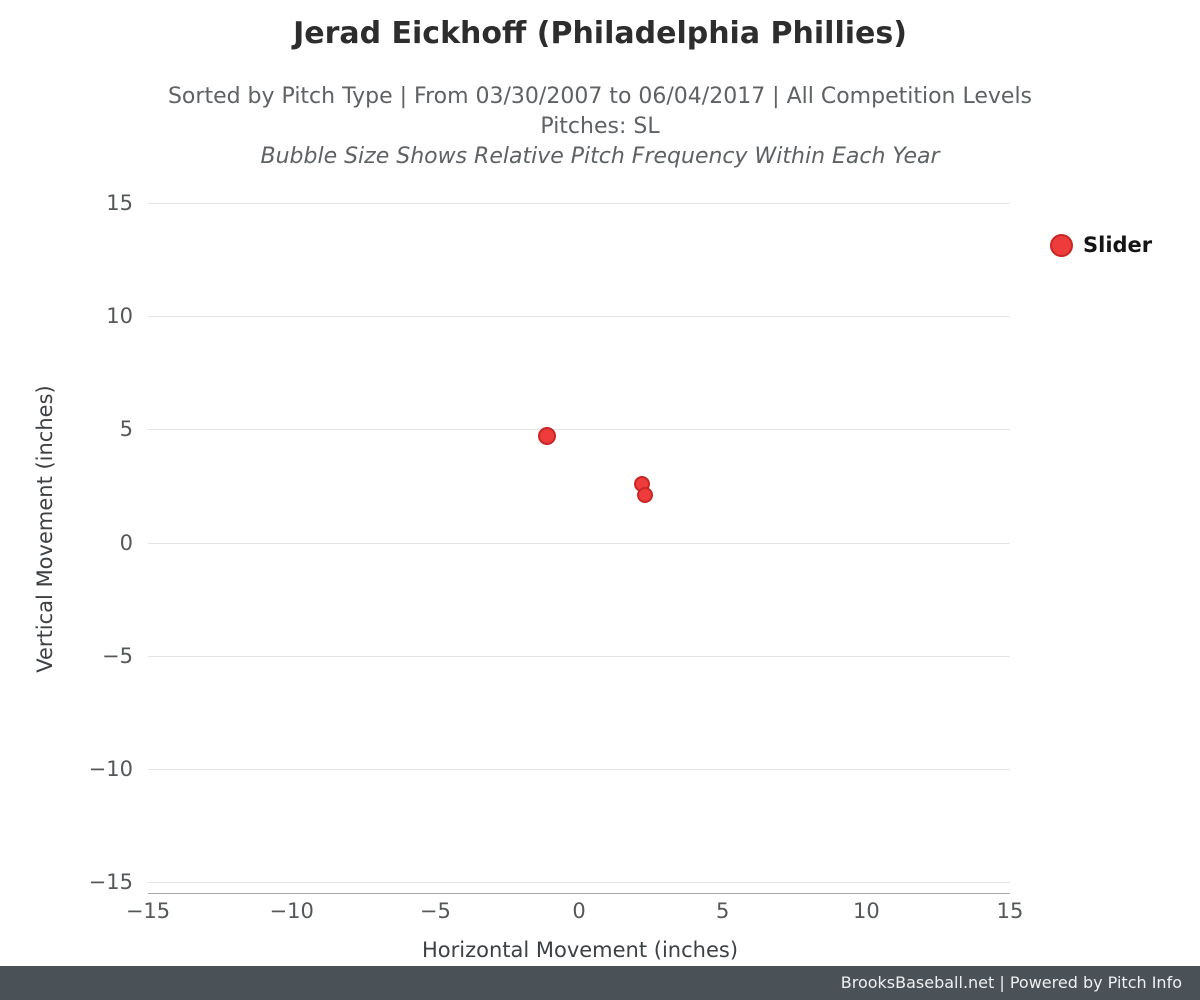  What do you see at coordinates (580, 950) in the screenshot?
I see `x-axis-title: Horizontal Movement (inches)` at bounding box center [580, 950].